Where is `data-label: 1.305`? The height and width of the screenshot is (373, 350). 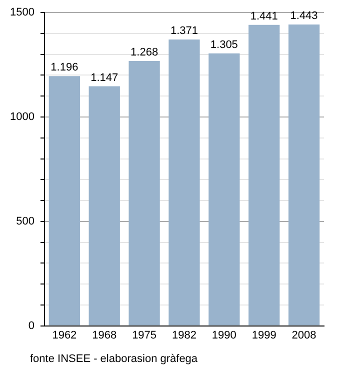
data-label: 1.305 is located at coordinates (224, 44).